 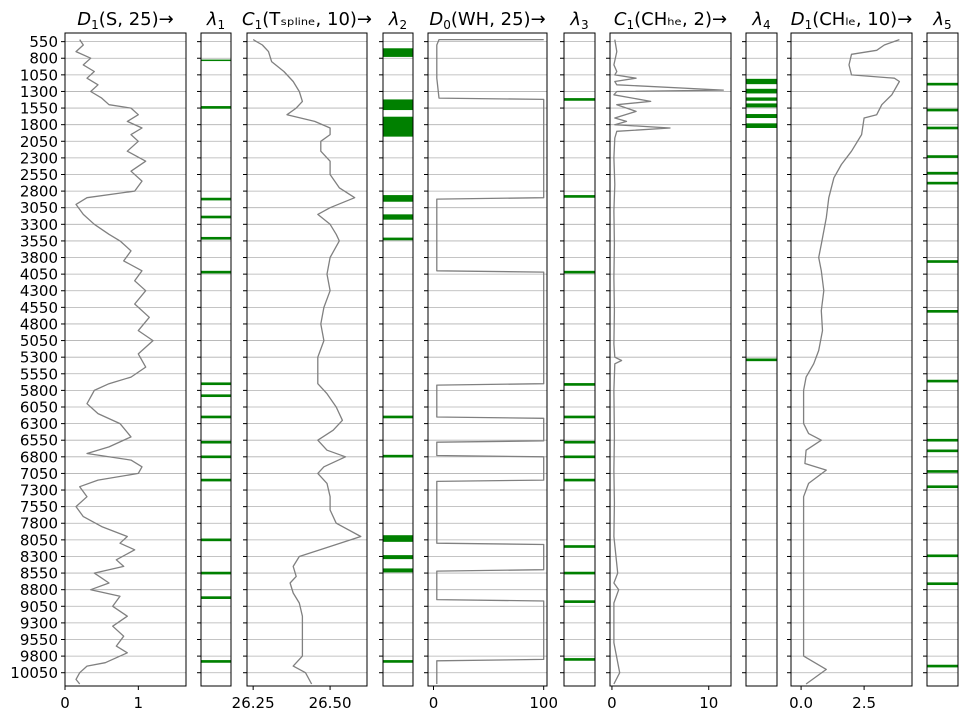 I want to click on y-tick-label-18: 5050, so click(x=39, y=341).